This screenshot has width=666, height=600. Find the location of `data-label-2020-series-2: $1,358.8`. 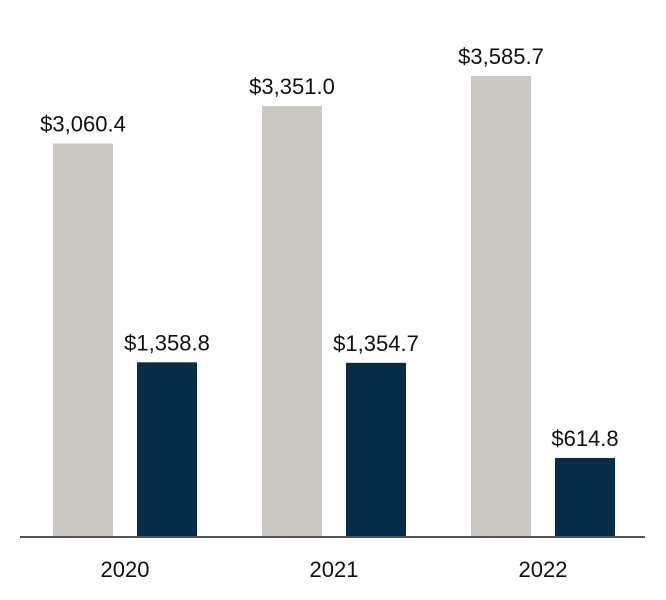

data-label-2020-series-2: $1,358.8 is located at coordinates (167, 342).